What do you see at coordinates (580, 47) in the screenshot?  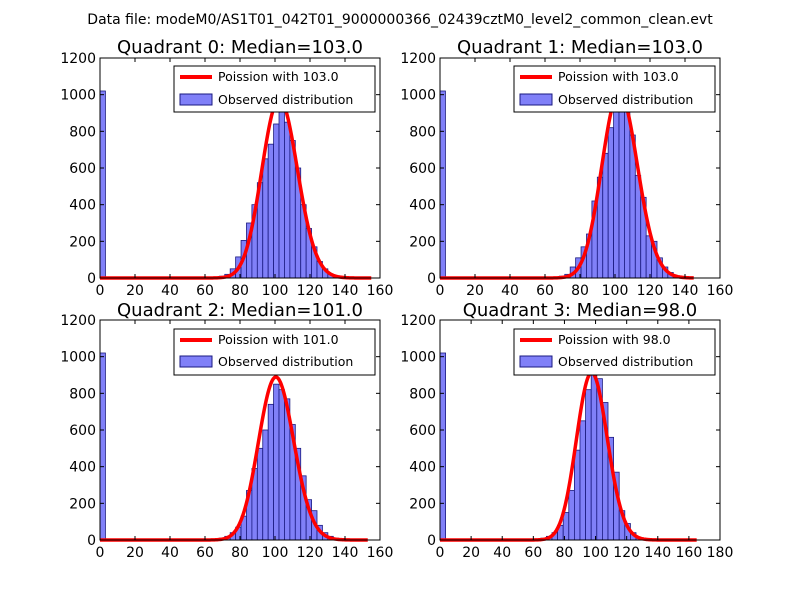 I see `panel-title-q1: Quadrant 1: Median=103.0` at bounding box center [580, 47].